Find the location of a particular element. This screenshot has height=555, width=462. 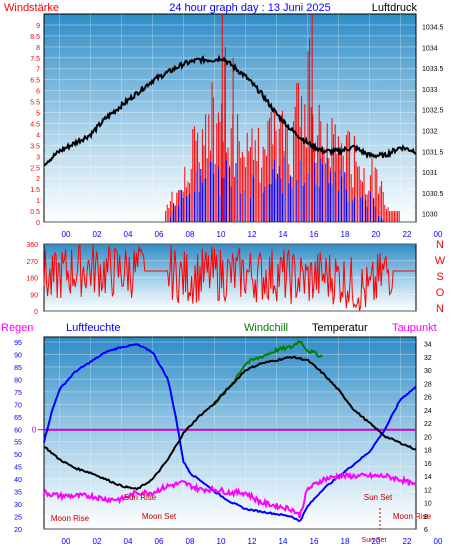

hour-label: 18 is located at coordinates (345, 541).